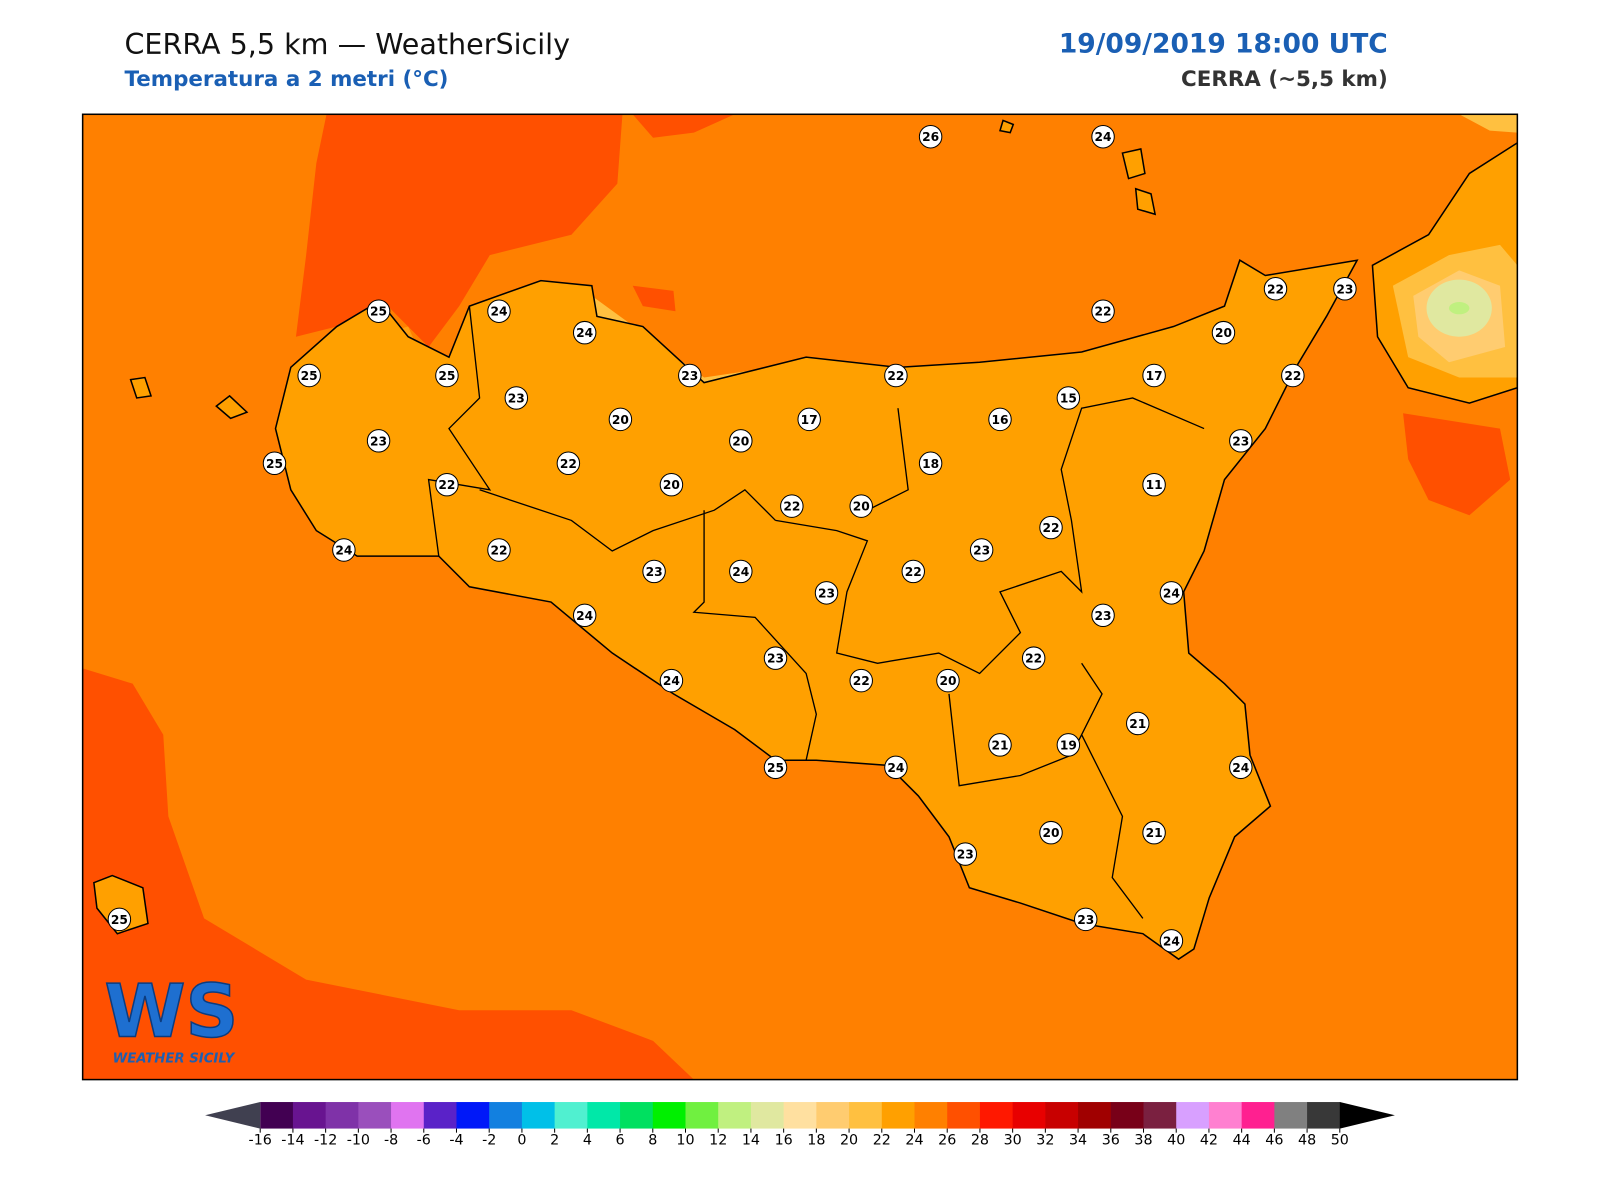 This screenshot has width=1600, height=1200. What do you see at coordinates (358, 1140) in the screenshot?
I see `colorbar-tick-label: -10` at bounding box center [358, 1140].